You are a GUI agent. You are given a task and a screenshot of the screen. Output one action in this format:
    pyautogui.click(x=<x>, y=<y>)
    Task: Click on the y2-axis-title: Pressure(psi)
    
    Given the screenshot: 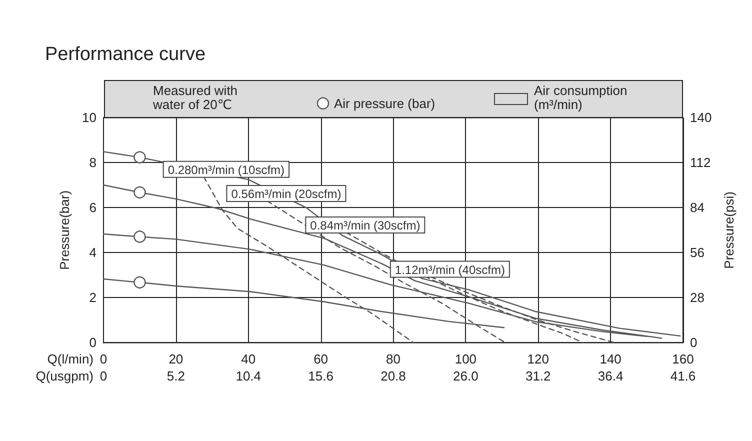 What is the action you would take?
    pyautogui.click(x=729, y=230)
    